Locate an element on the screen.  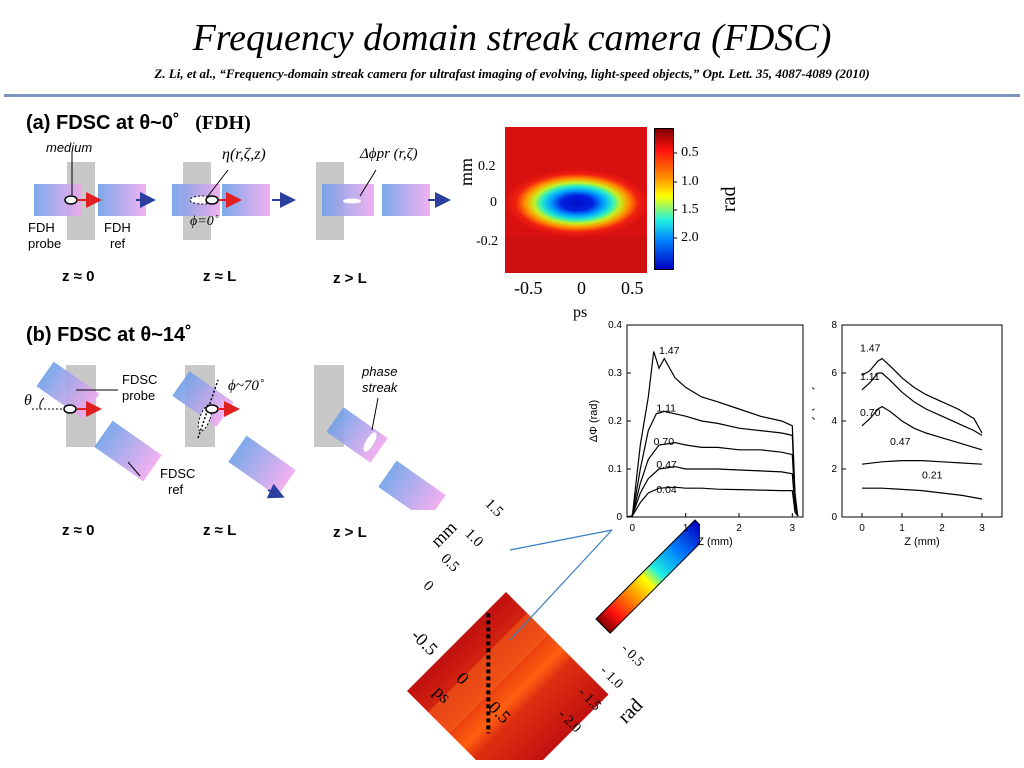
plot-frame is located at coordinates (715, 421).